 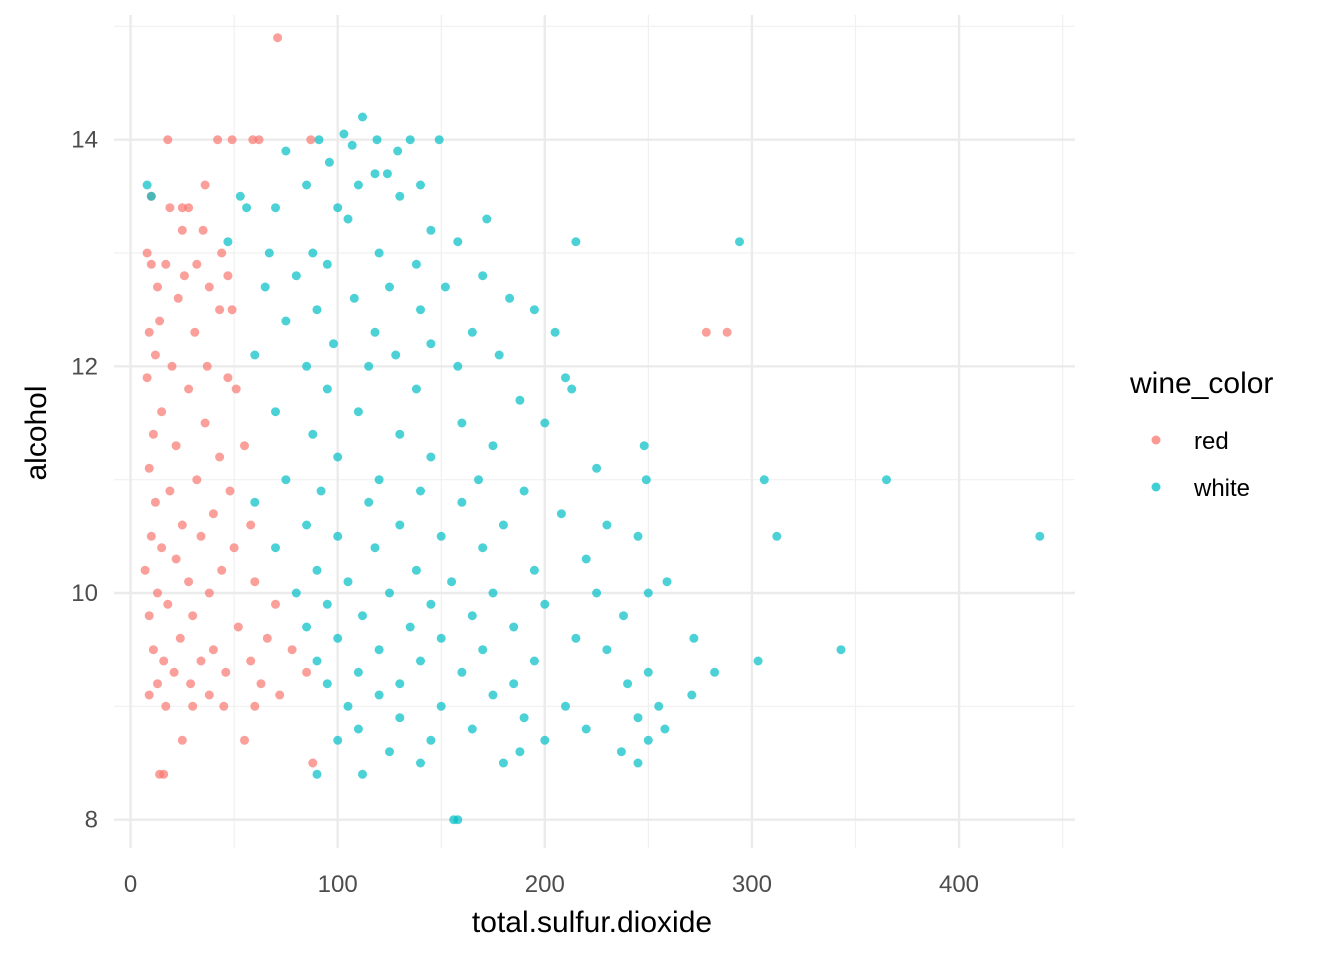 I want to click on legend-key-white, so click(x=1156, y=487).